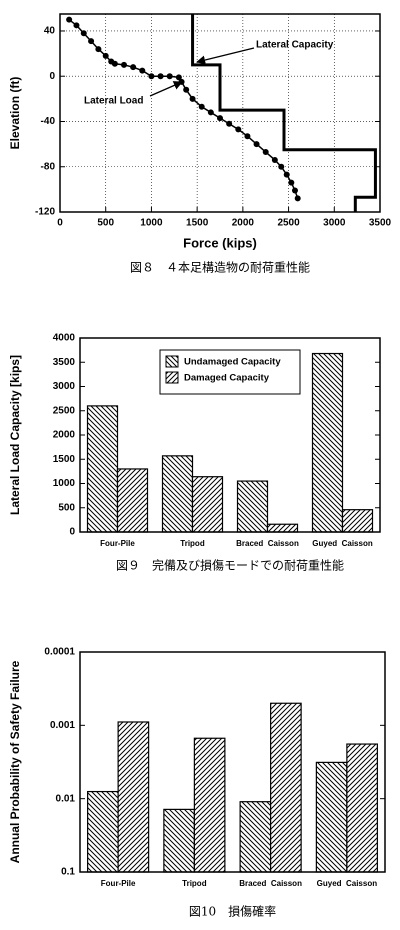 The image size is (400, 930). I want to click on y-tick-label: 0.0001, so click(59, 652).